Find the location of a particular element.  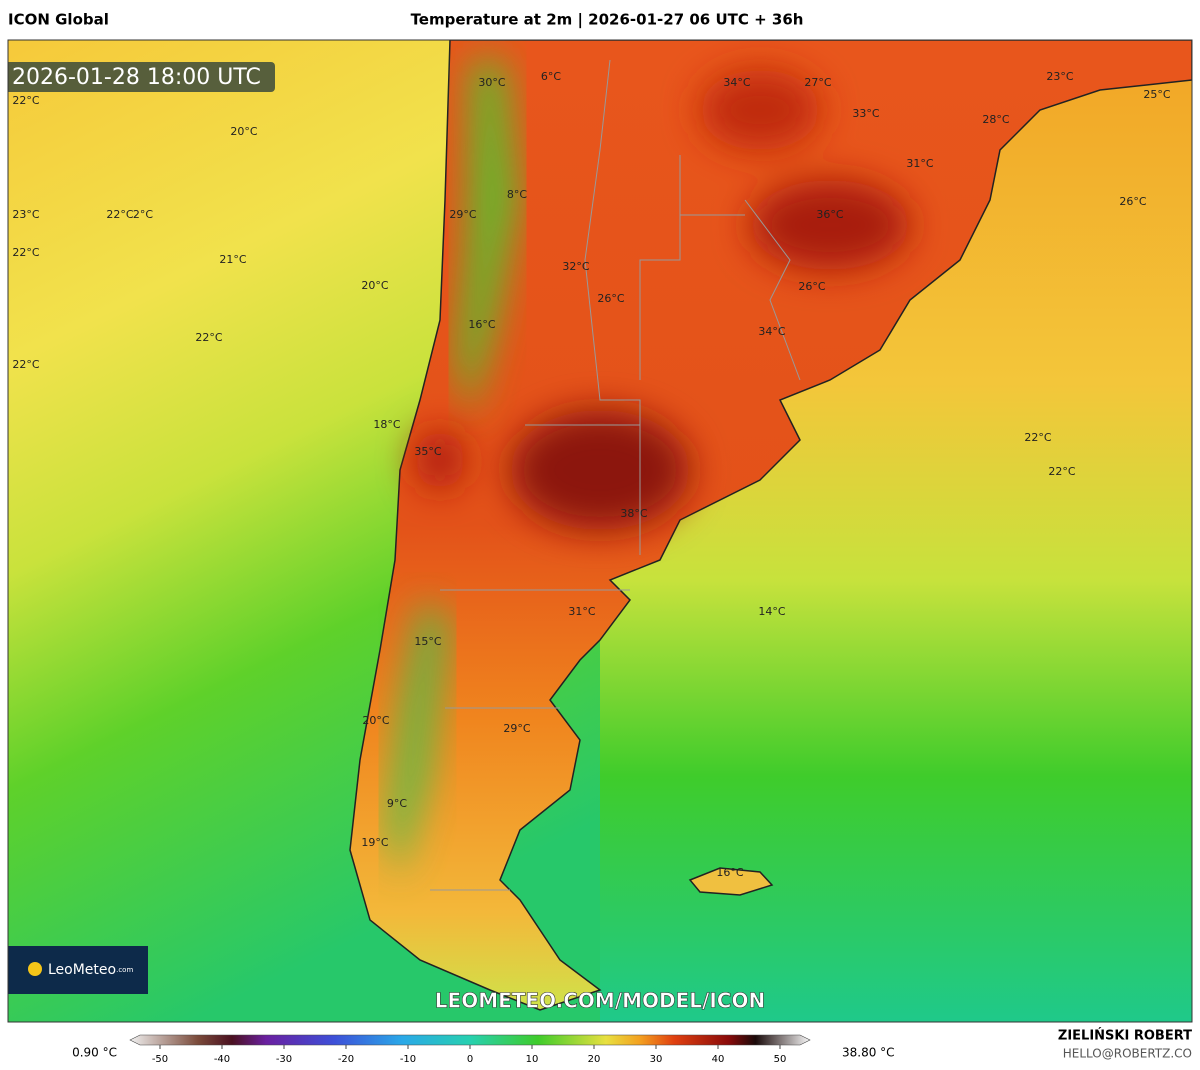

temp-label: 15°C is located at coordinates (427, 641).